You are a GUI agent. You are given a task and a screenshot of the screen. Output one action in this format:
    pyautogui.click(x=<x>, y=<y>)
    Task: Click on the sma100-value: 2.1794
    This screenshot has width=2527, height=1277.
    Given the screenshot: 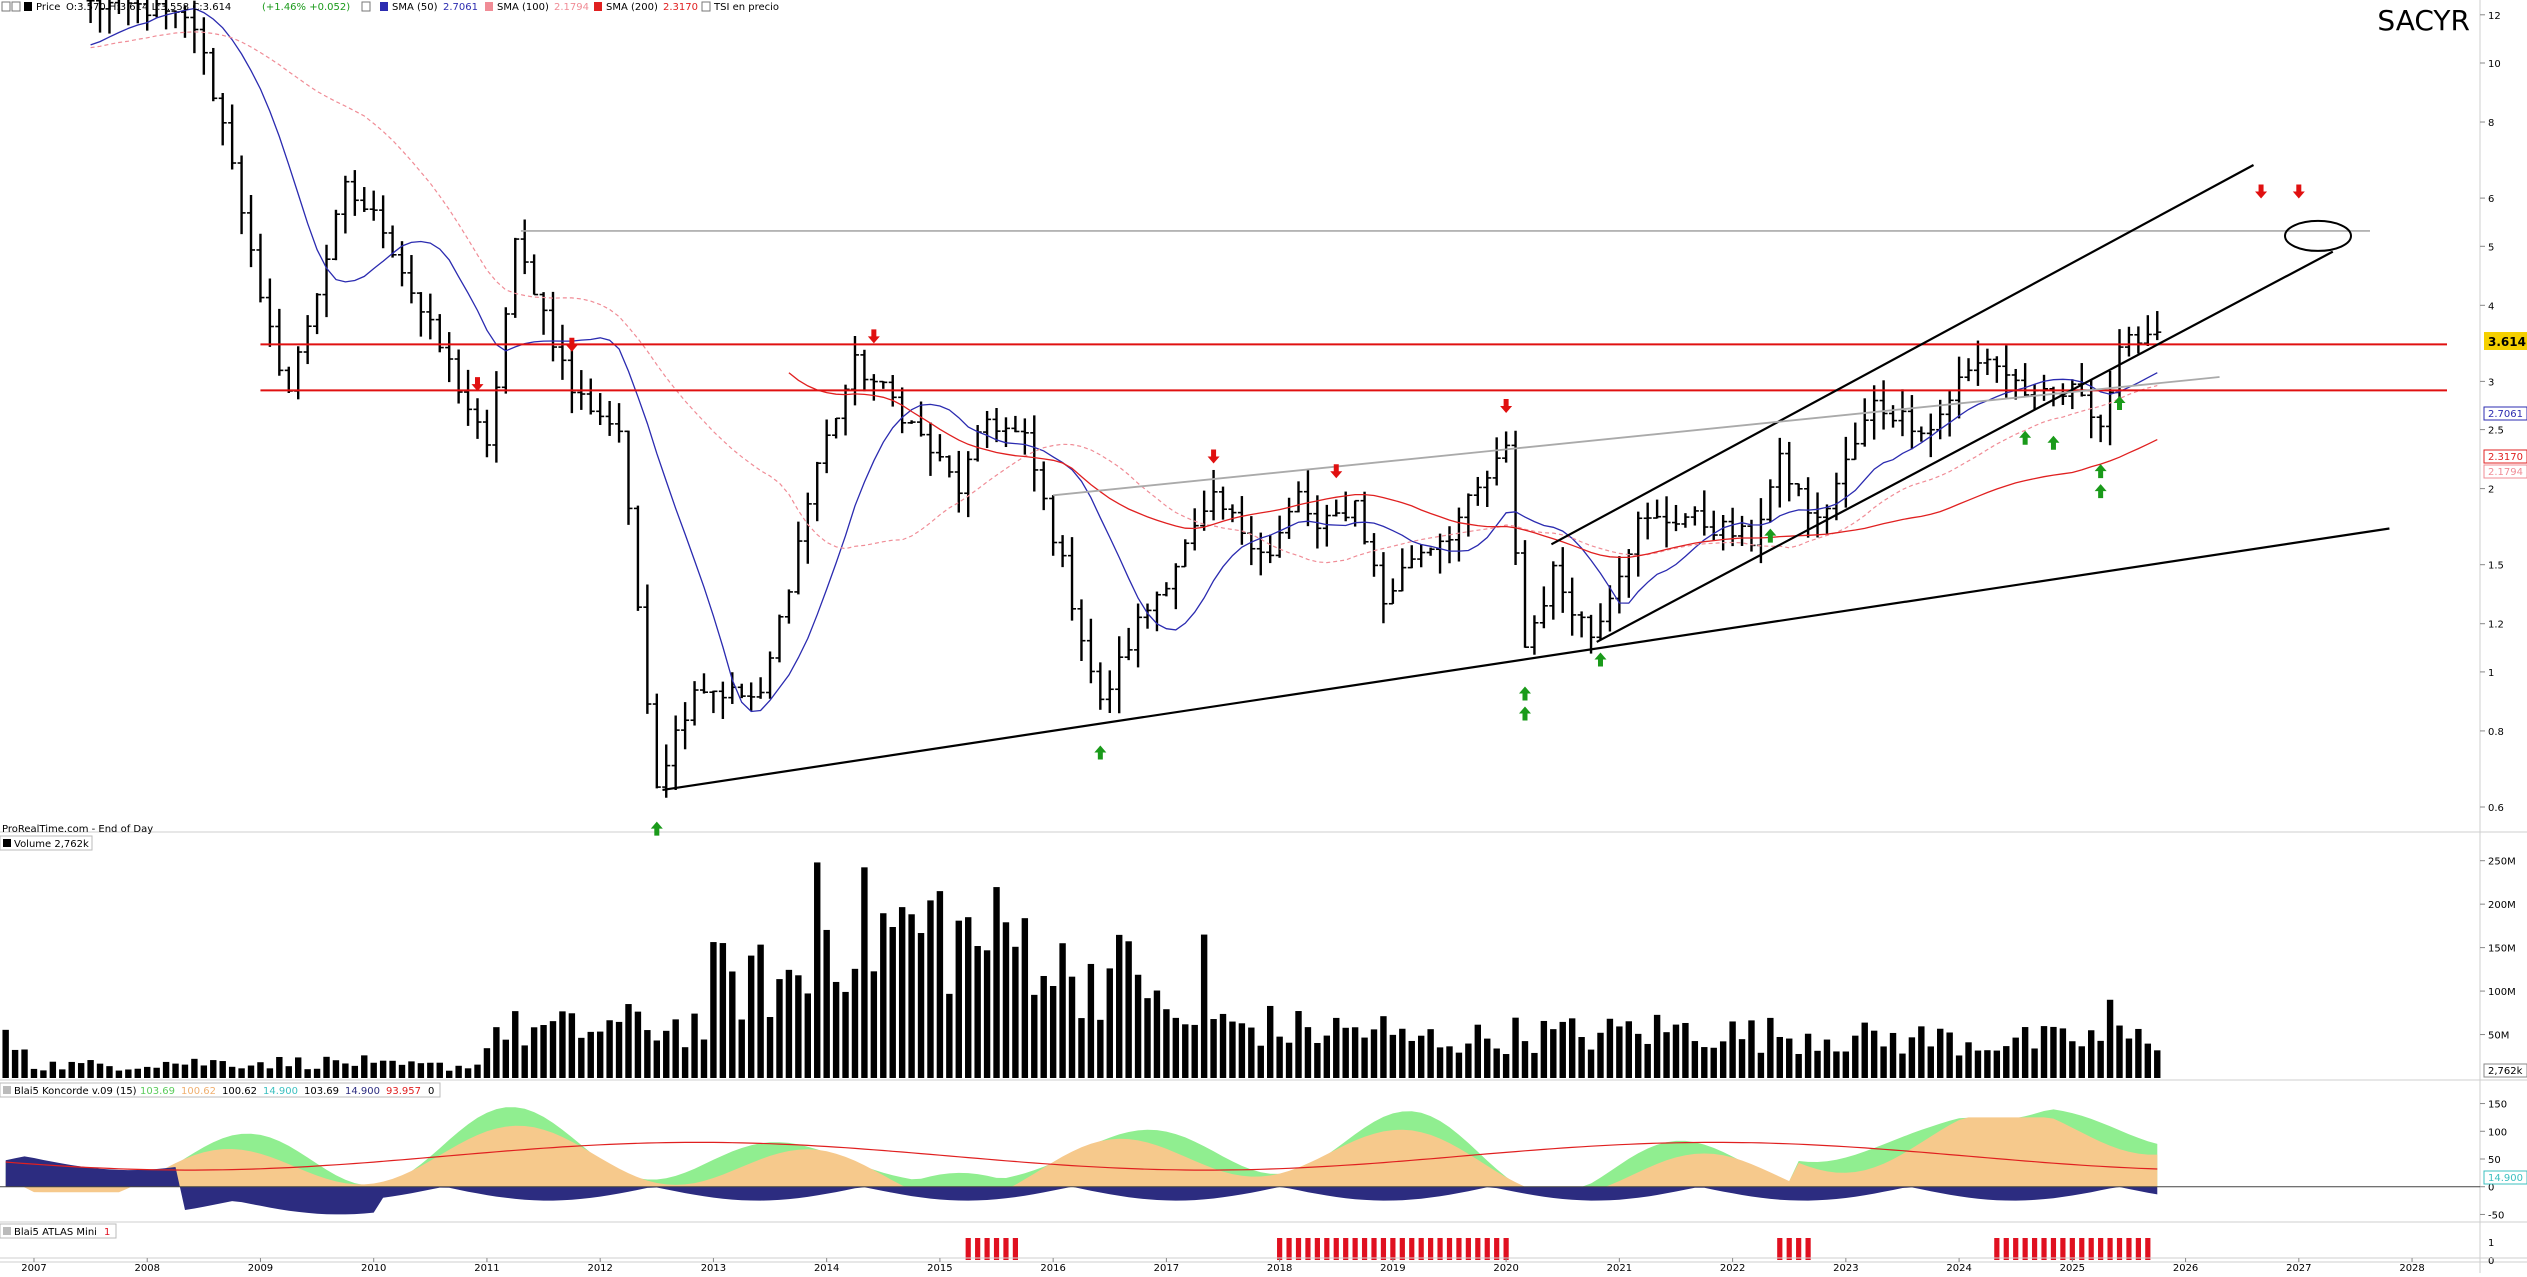 What is the action you would take?
    pyautogui.click(x=571, y=7)
    